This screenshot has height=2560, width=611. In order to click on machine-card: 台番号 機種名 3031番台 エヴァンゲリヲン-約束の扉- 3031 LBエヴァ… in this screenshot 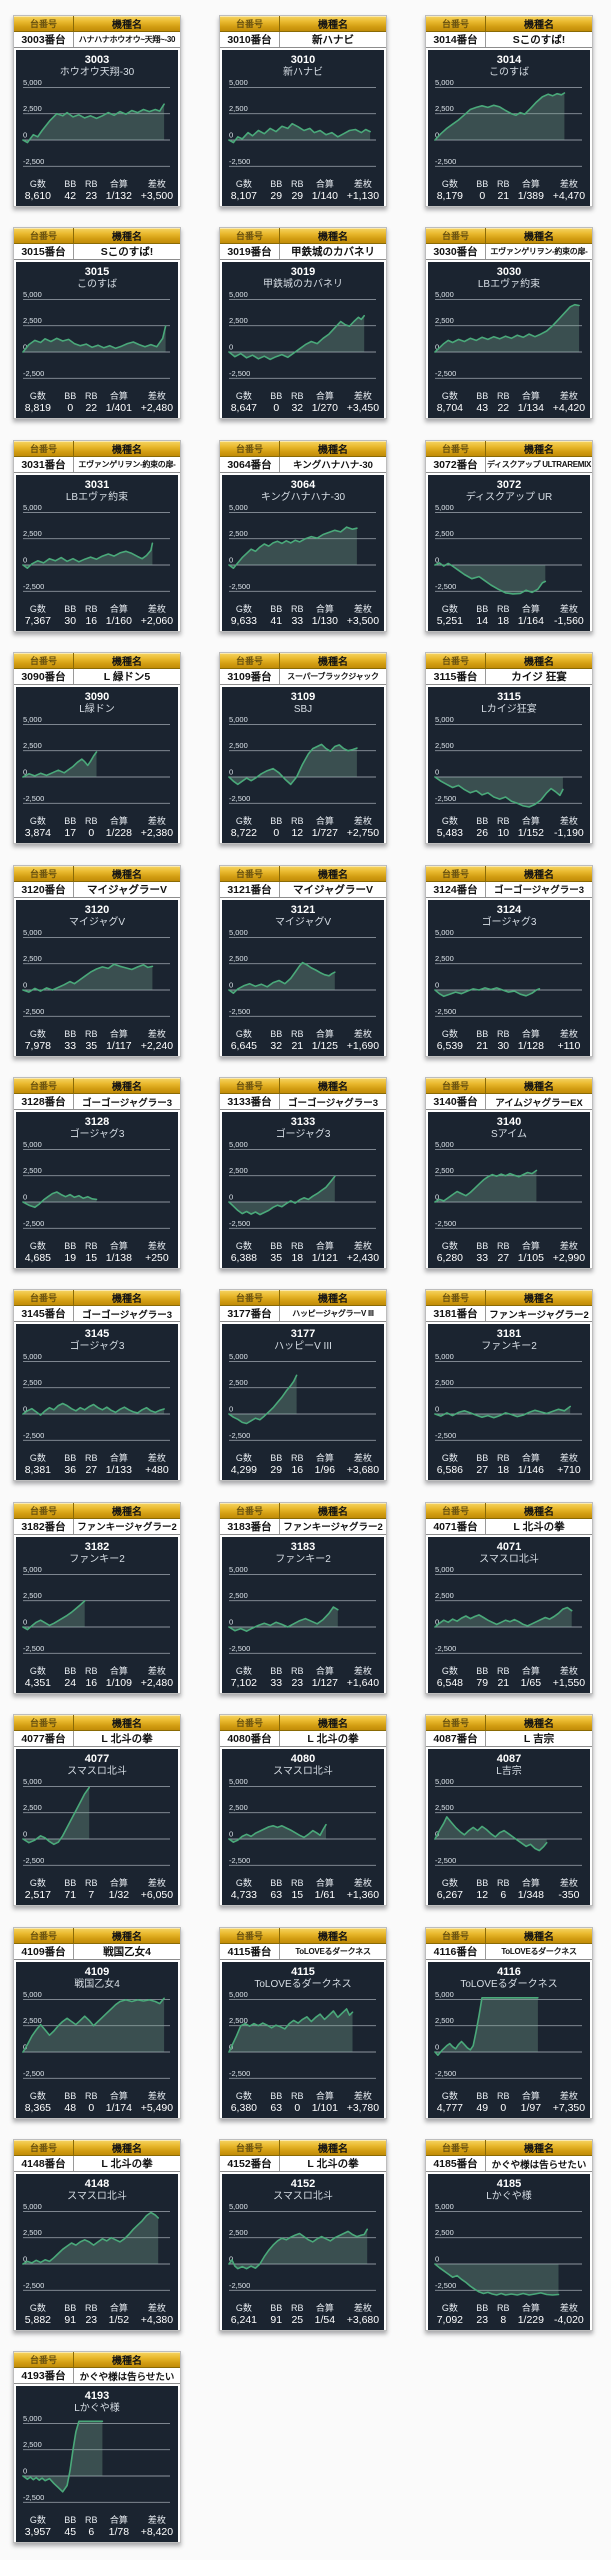, I will do `click(97, 535)`.